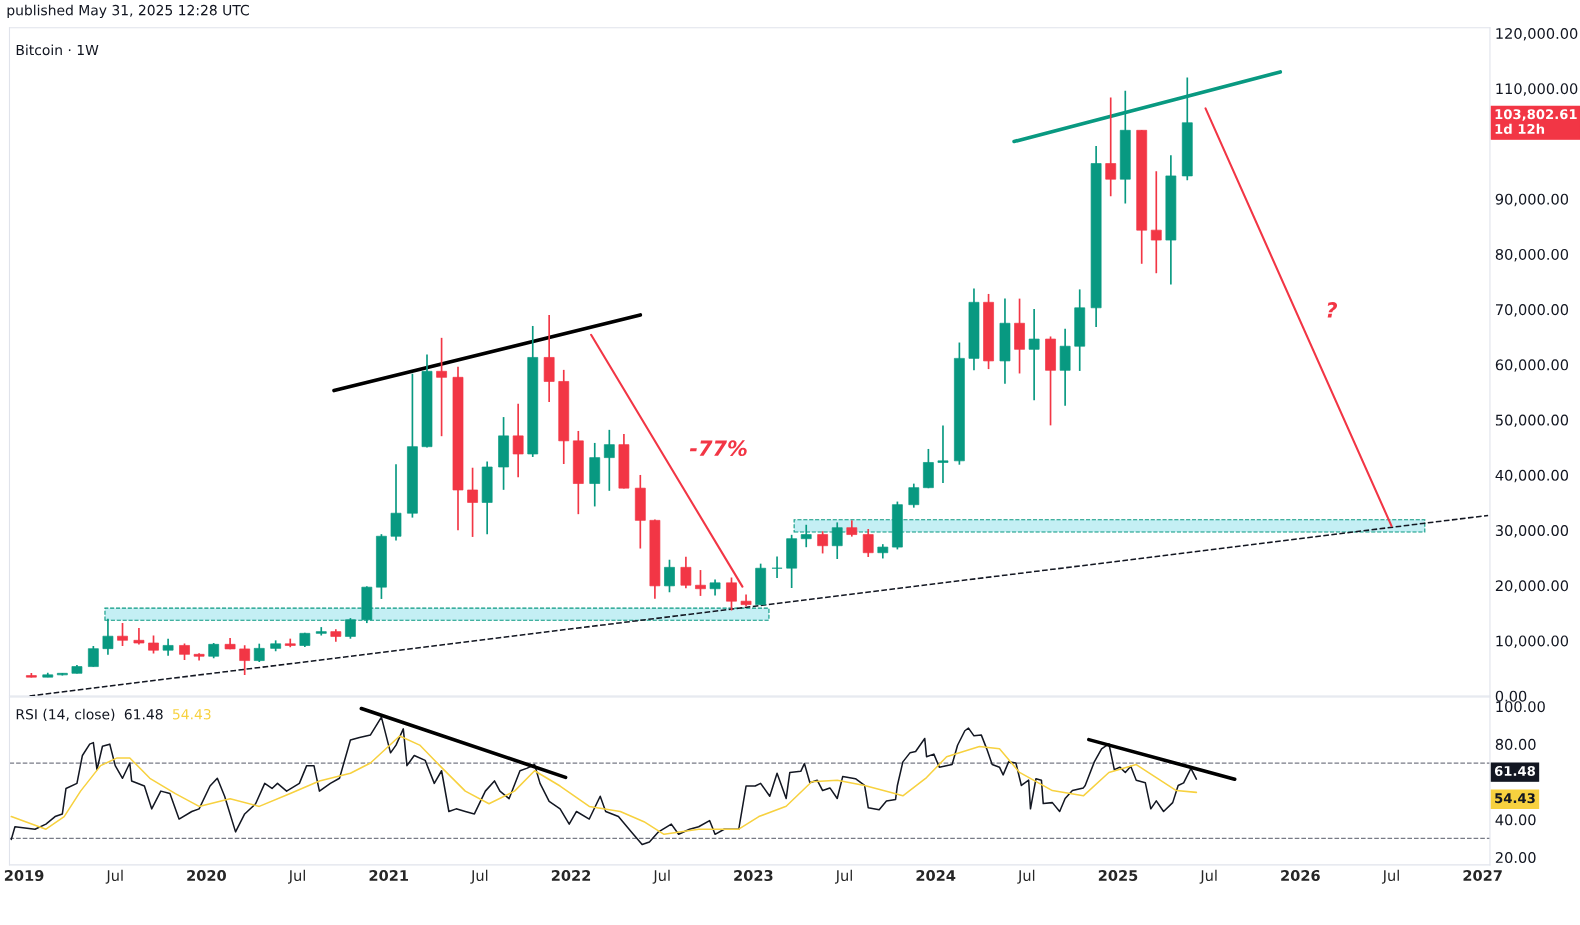  What do you see at coordinates (1532, 531) in the screenshot?
I see `y-tick-label: 30,000.00` at bounding box center [1532, 531].